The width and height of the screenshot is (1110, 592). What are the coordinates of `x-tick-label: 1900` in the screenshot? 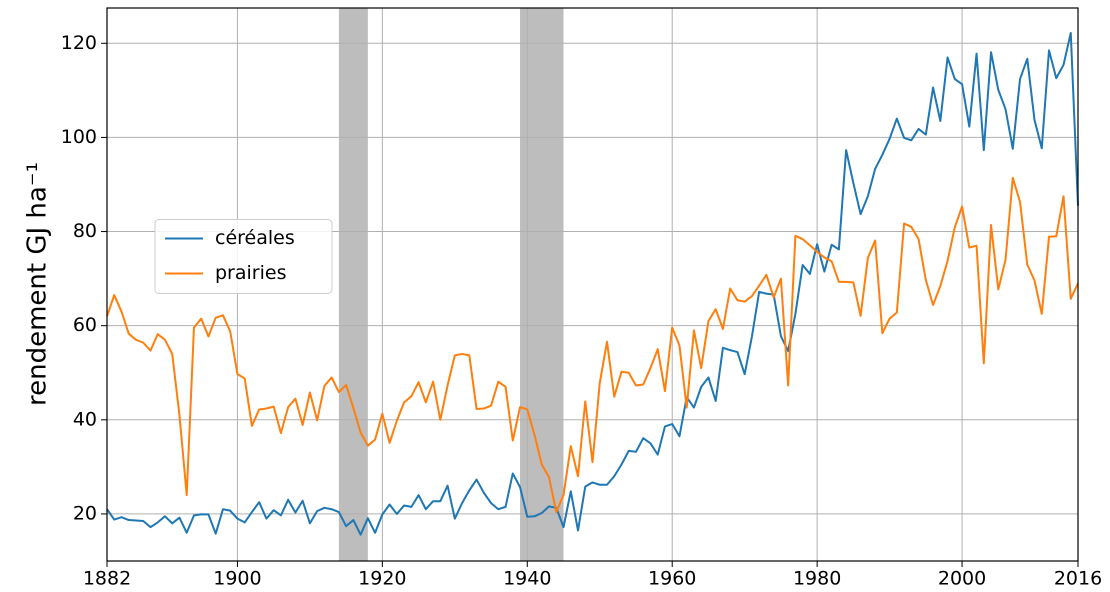 It's located at (237, 579).